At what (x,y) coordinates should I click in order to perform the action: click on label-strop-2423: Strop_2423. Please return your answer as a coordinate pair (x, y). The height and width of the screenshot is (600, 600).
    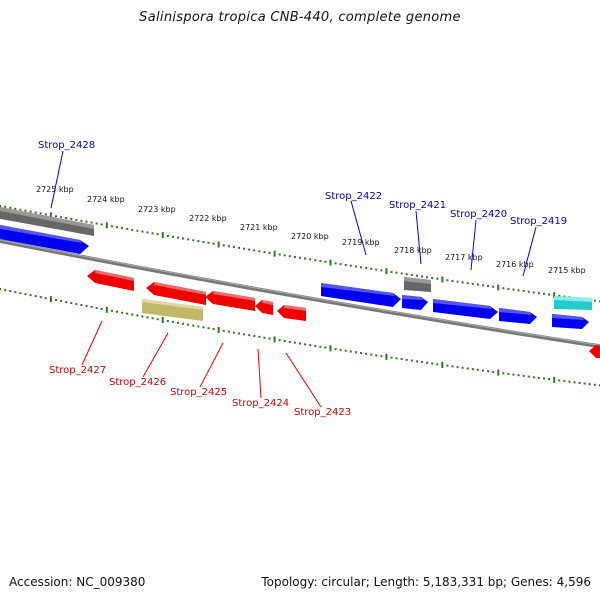
    Looking at the image, I should click on (322, 412).